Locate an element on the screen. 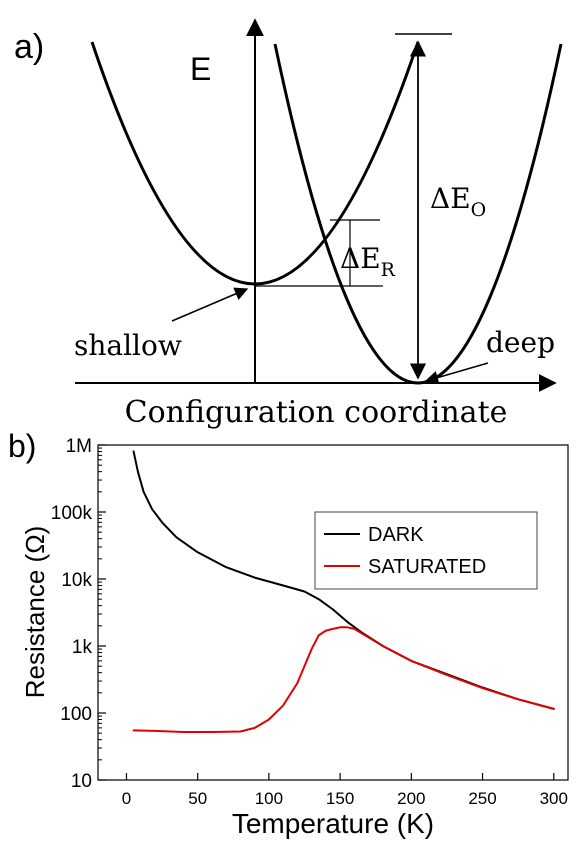 This screenshot has width=580, height=847. panel-b-label: b) is located at coordinates (22, 446).